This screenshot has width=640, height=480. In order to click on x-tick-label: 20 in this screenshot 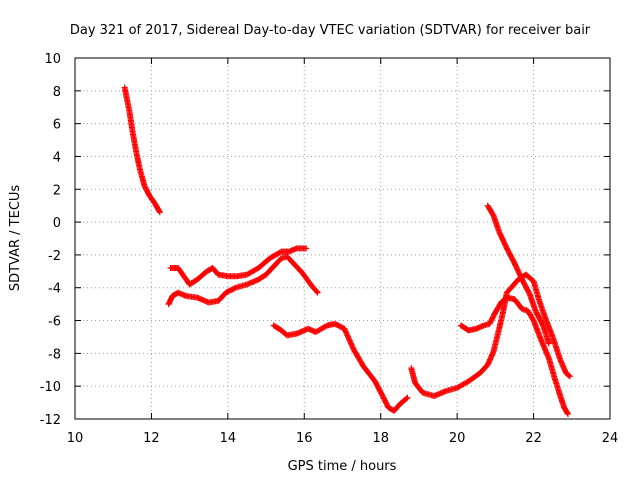, I will do `click(457, 438)`.